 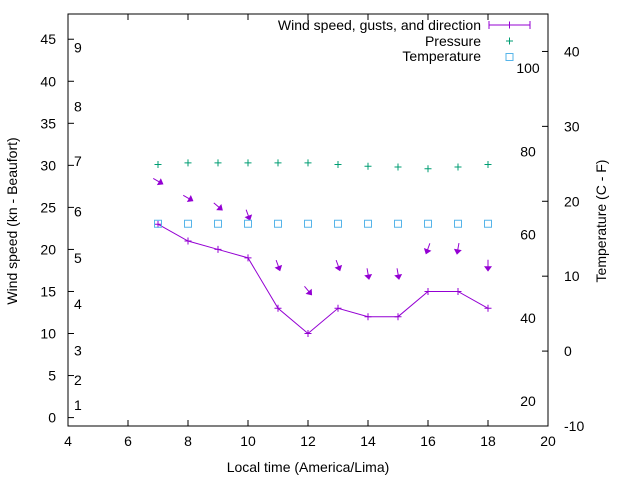 What do you see at coordinates (572, 126) in the screenshot?
I see `y2-tick-label-4: 30` at bounding box center [572, 126].